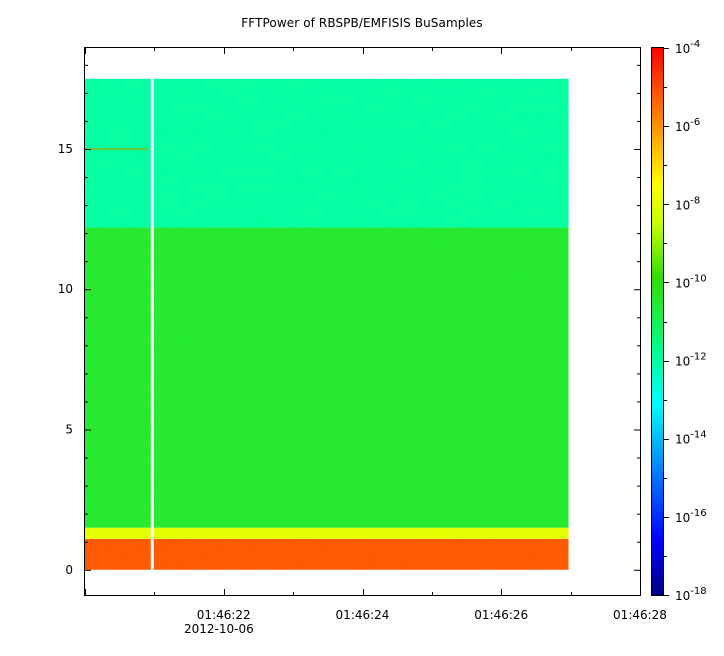 This screenshot has height=656, width=724. I want to click on colorbar-tick-label: 10⁻⁶, so click(687, 125).